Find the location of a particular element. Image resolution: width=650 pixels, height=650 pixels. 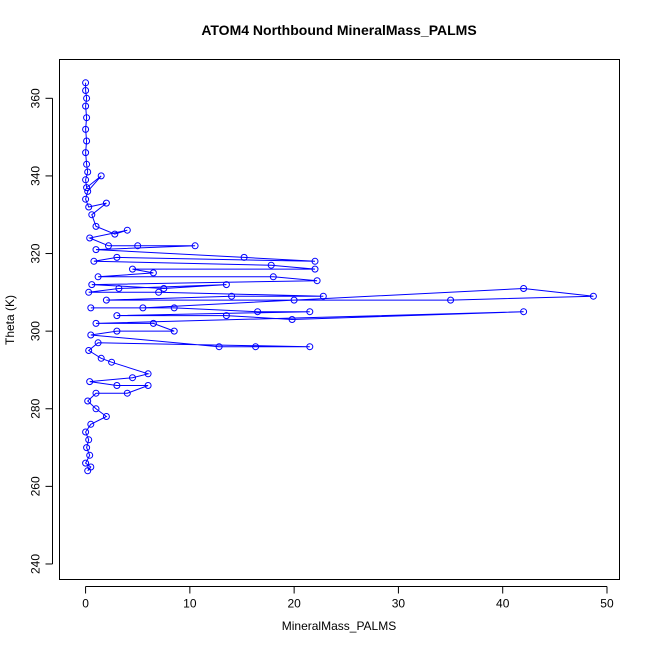

x-tick-label: 50 is located at coordinates (607, 604).